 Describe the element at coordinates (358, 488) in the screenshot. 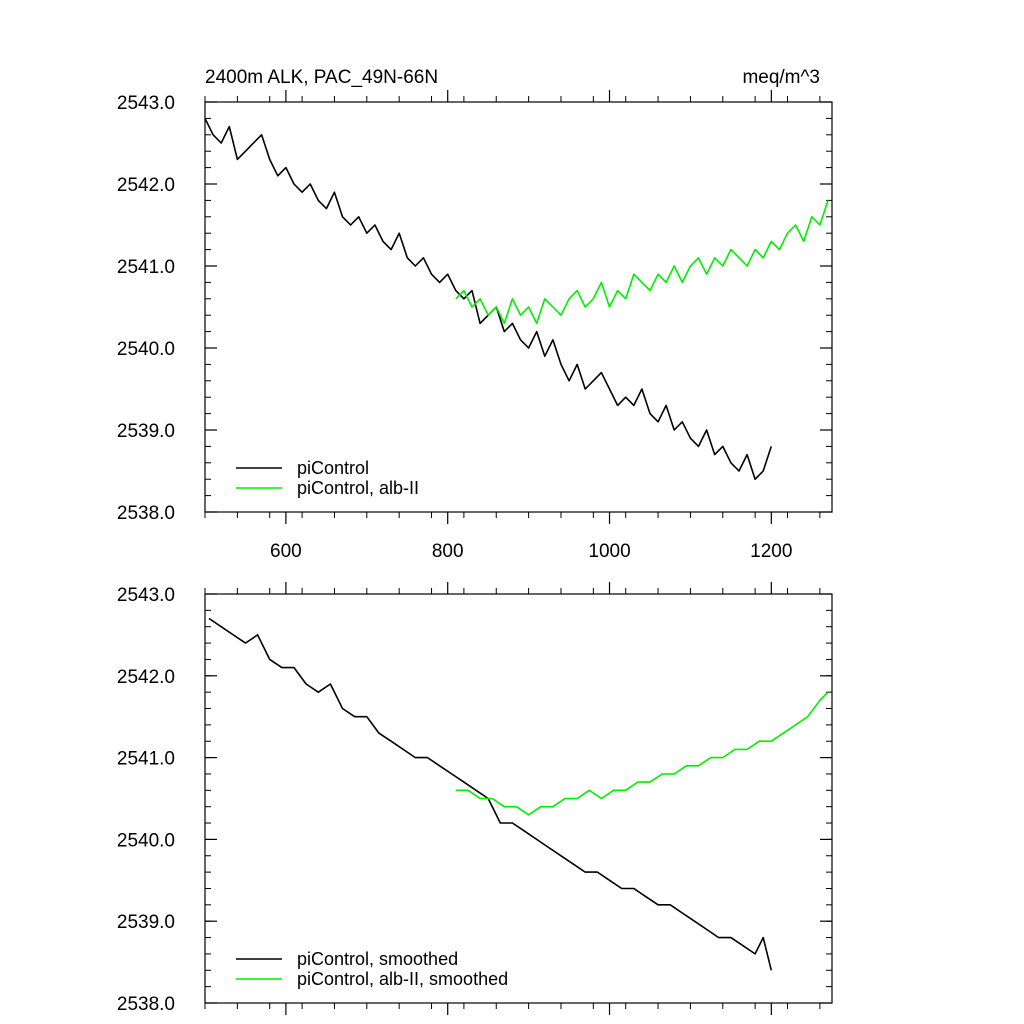

I see `legend-label: piControl, alb-II` at that location.